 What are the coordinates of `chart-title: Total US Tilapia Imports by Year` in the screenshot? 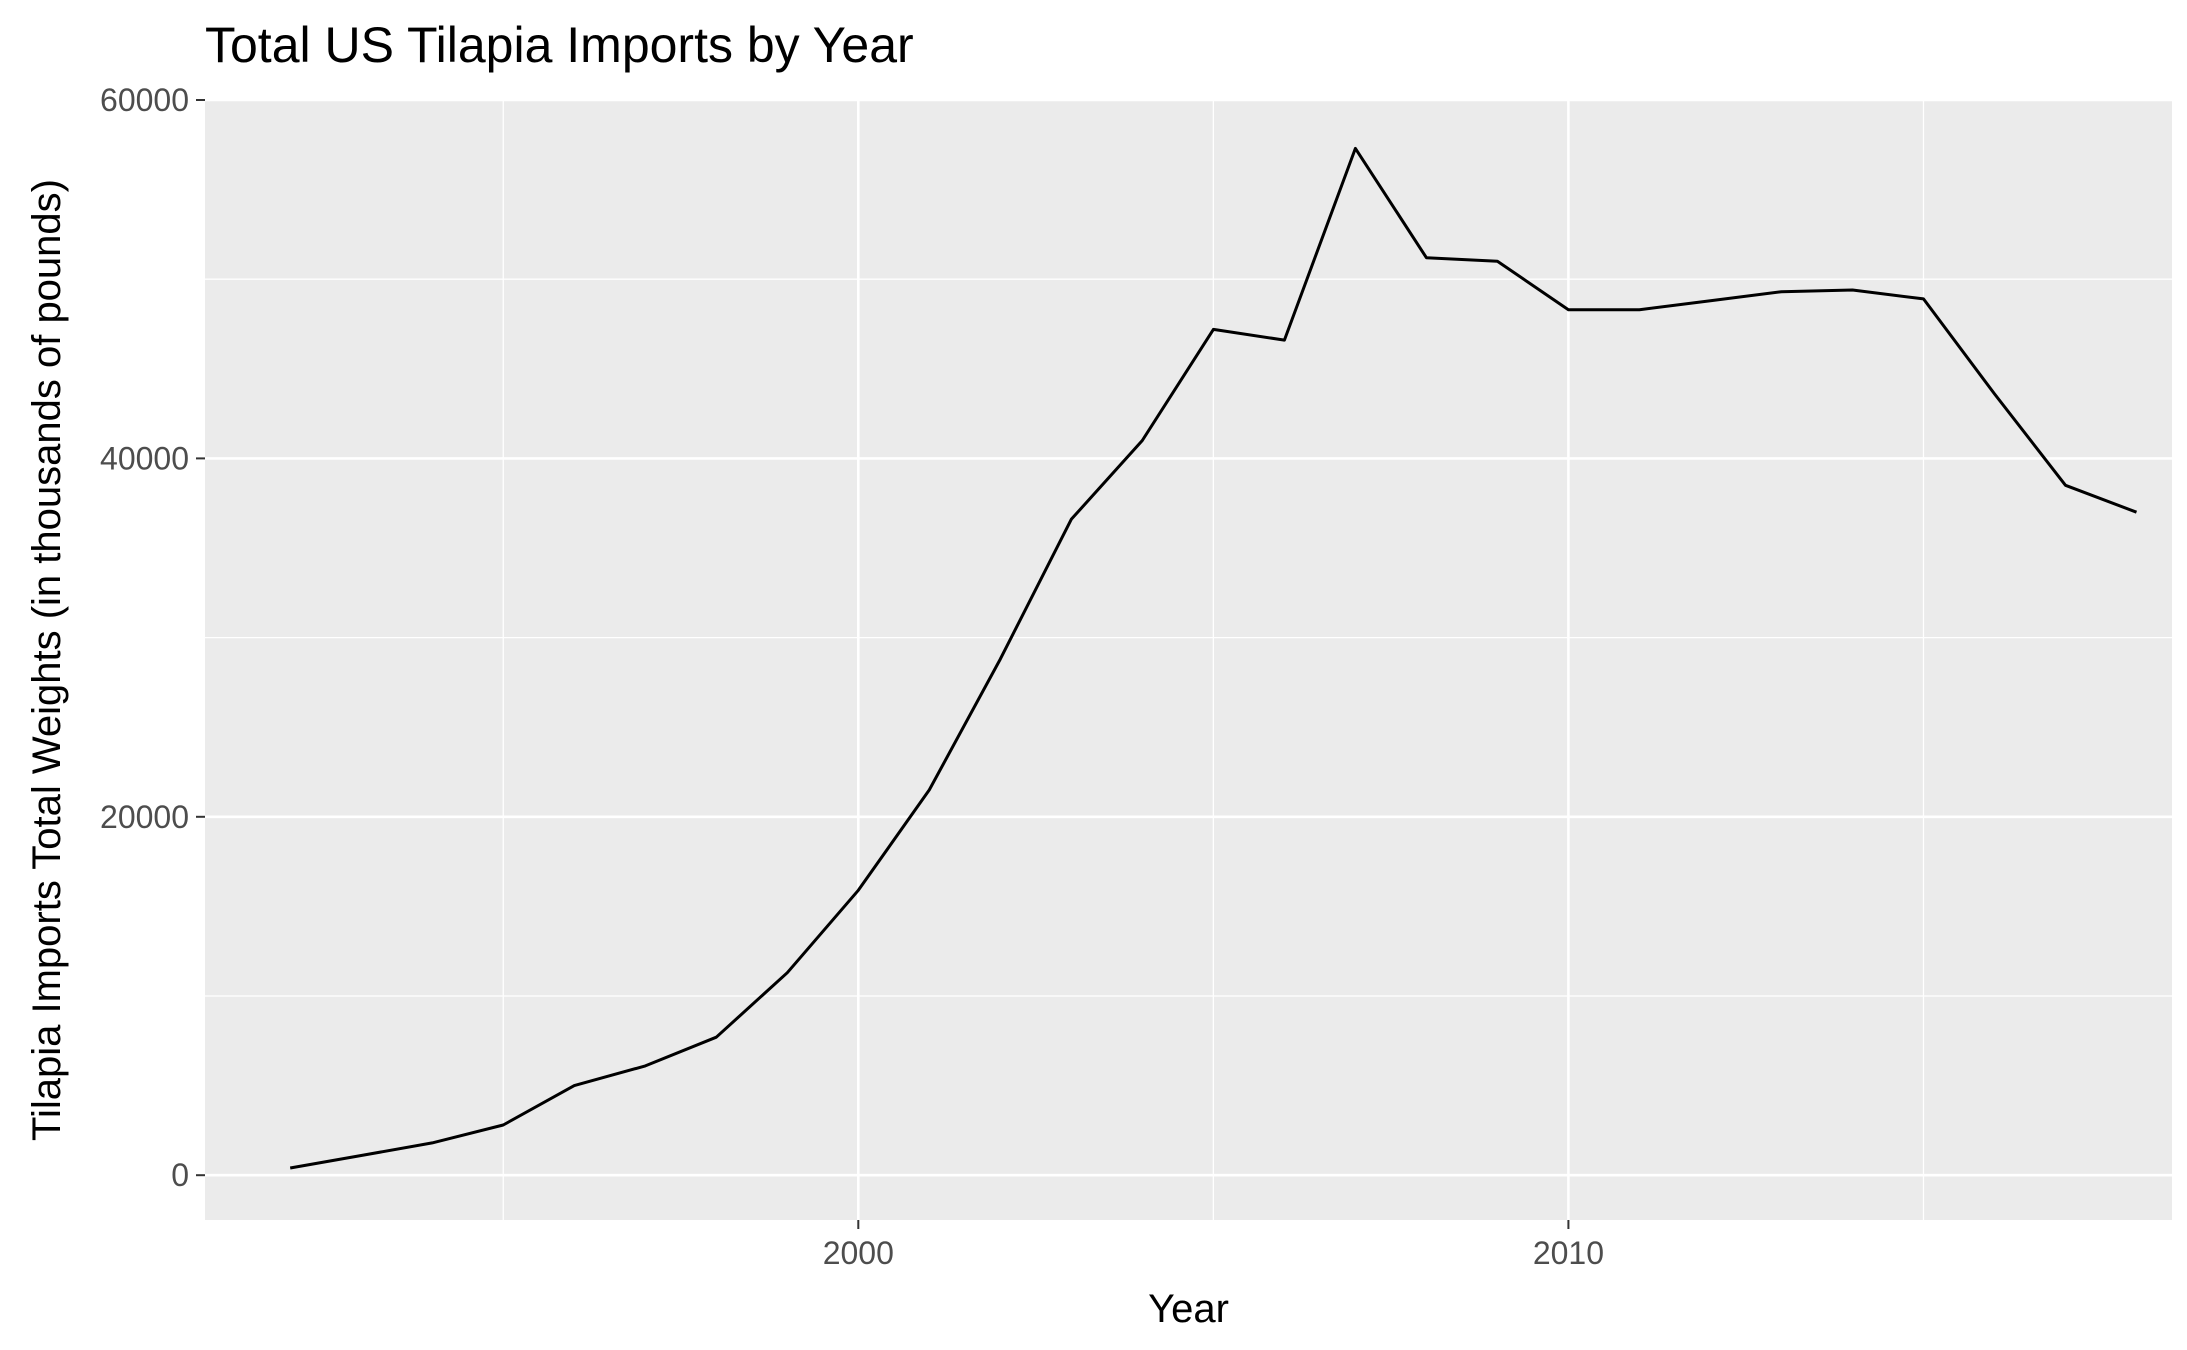 It's located at (559, 45).